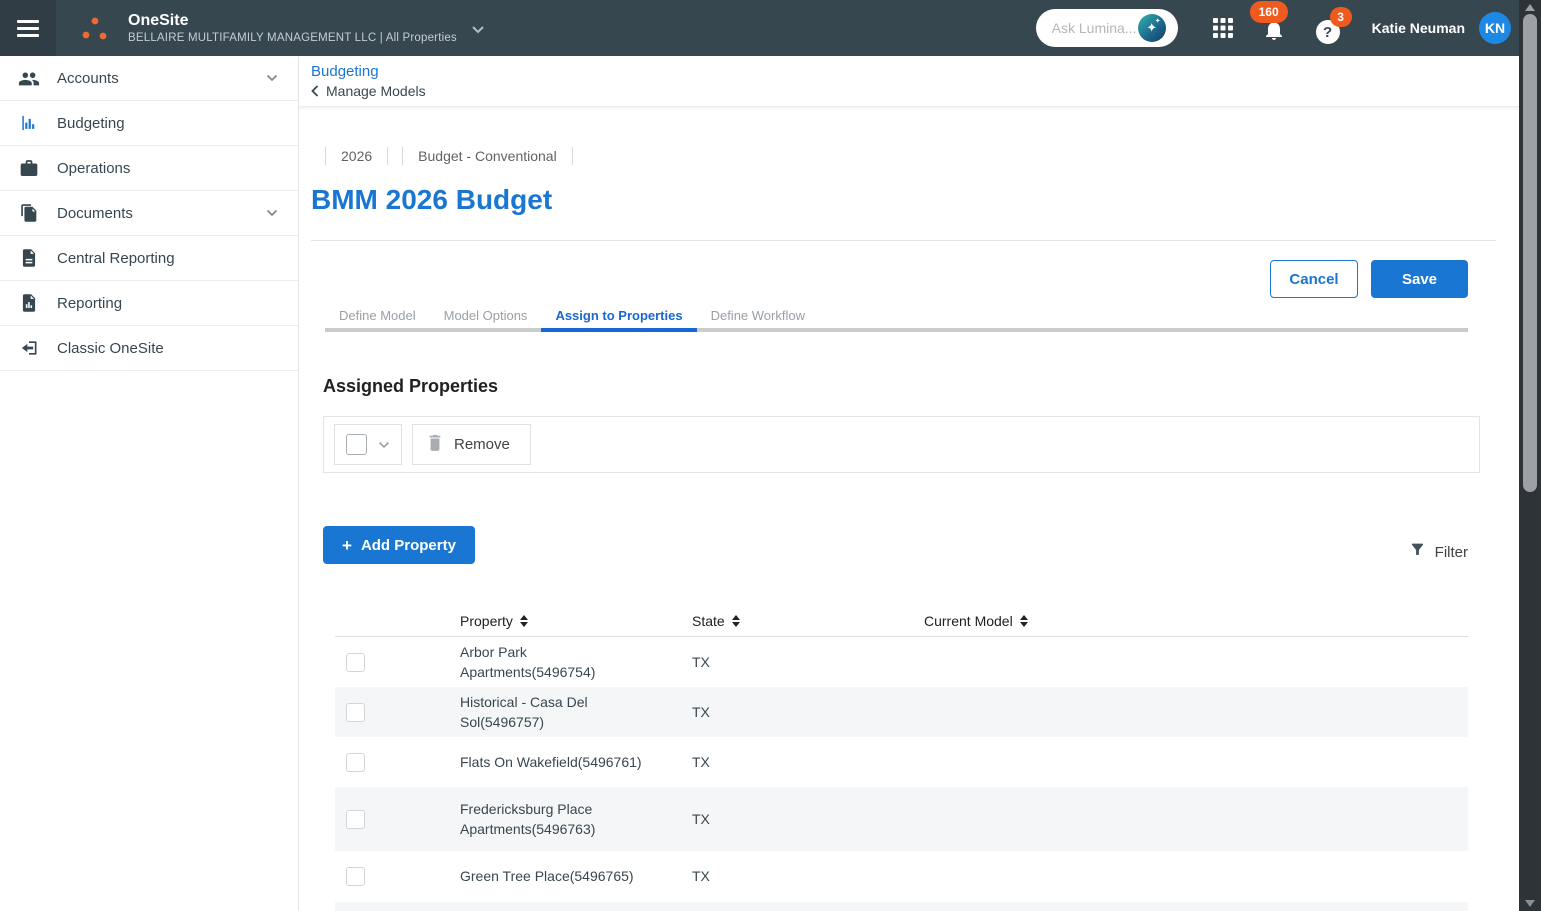 This screenshot has width=1541, height=911. What do you see at coordinates (485, 315) in the screenshot?
I see `tab-model-options: Model Options` at bounding box center [485, 315].